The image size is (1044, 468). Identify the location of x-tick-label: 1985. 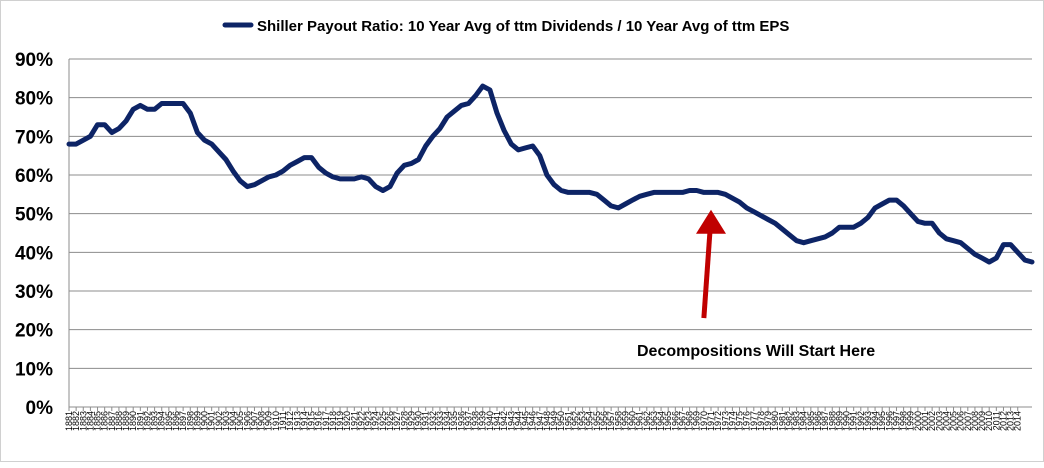
(811, 421).